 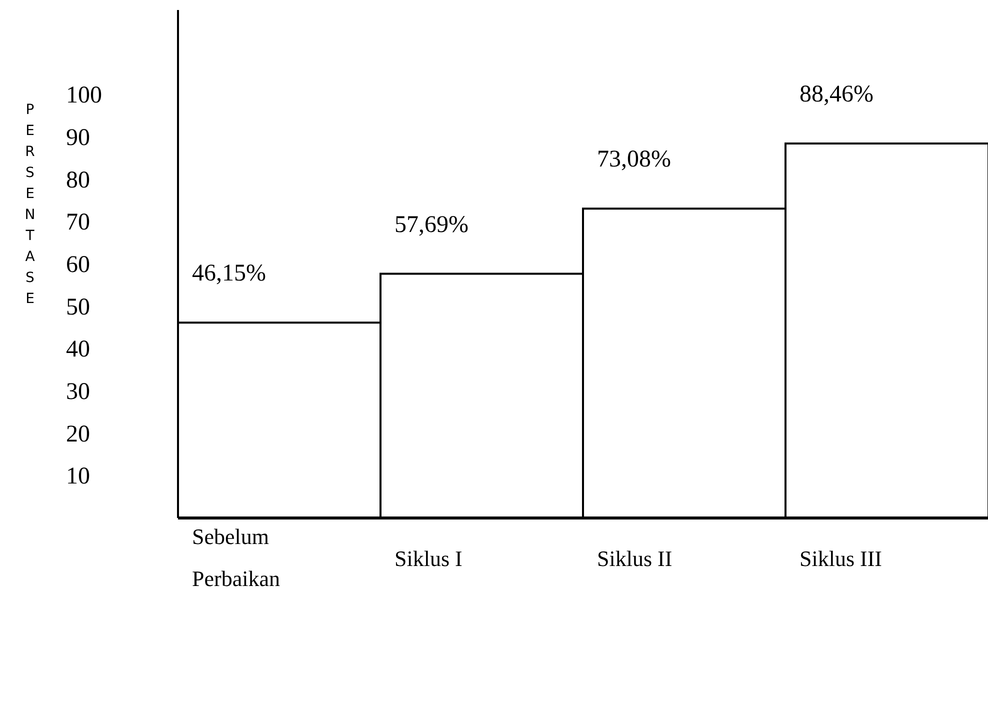 I want to click on data-label: 57,69%, so click(x=431, y=225).